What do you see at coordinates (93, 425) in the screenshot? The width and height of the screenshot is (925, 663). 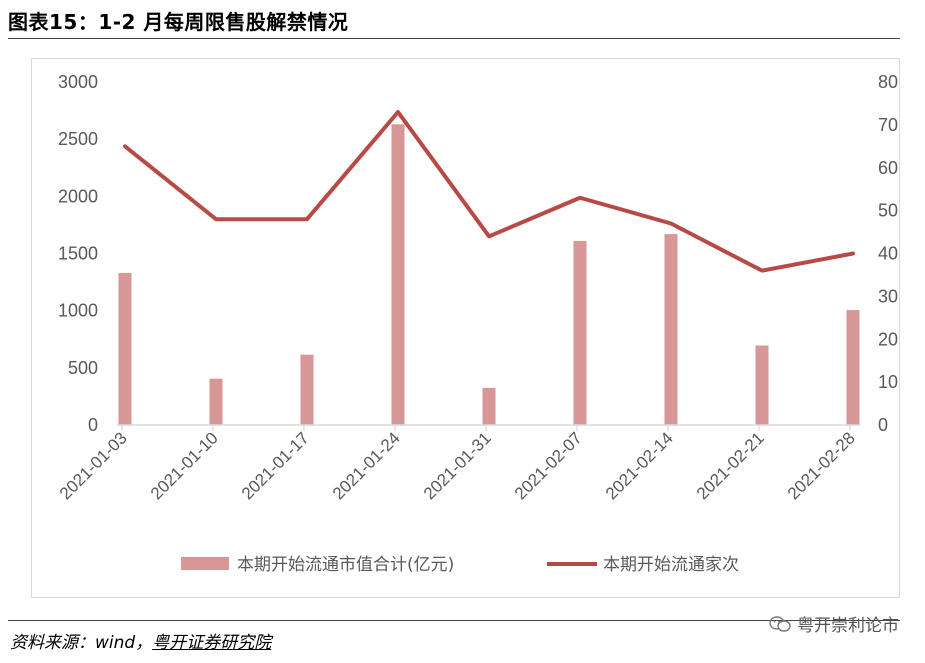 I see `left-tick-label: 0` at bounding box center [93, 425].